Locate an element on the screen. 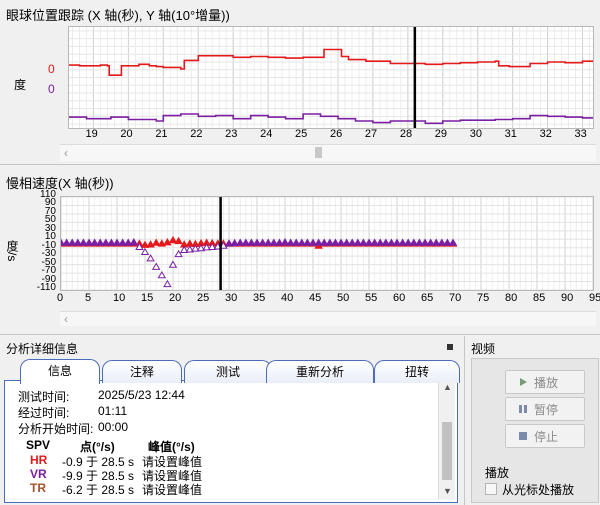 The width and height of the screenshot is (600, 505). play-button: 播放 is located at coordinates (545, 382).